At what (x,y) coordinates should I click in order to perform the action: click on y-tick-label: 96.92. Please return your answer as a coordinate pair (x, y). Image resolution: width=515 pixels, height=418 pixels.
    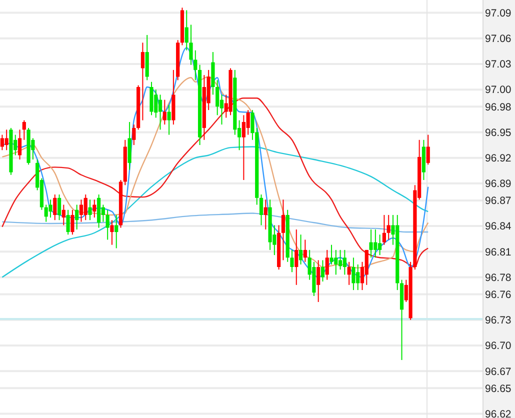
    Looking at the image, I should click on (498, 158).